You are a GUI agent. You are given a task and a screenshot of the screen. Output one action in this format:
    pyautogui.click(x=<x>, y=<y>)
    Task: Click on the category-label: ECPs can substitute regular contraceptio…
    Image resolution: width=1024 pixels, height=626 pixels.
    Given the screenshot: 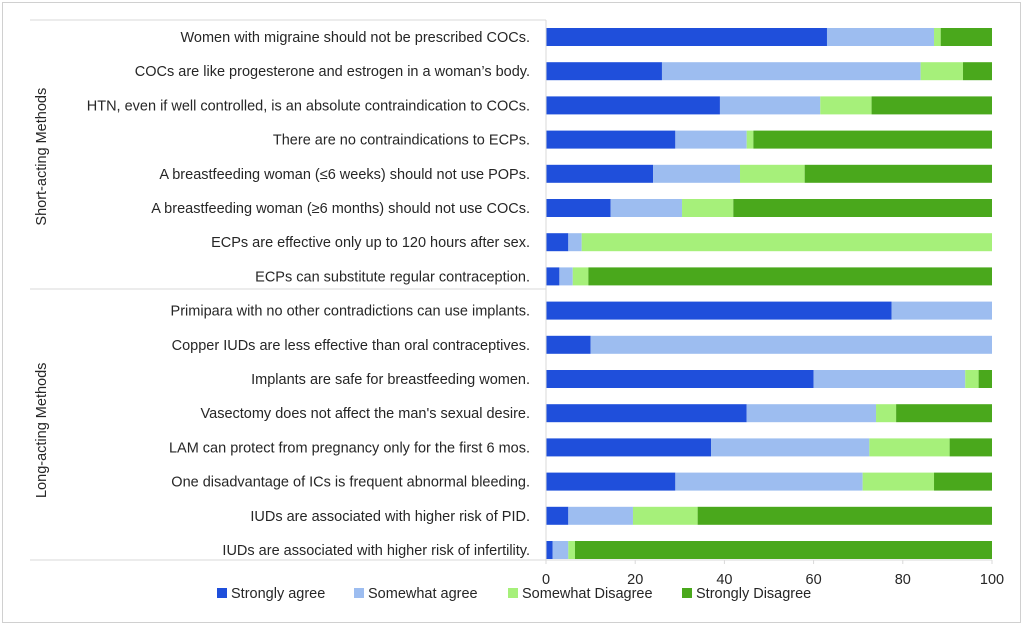 What is the action you would take?
    pyautogui.click(x=392, y=277)
    